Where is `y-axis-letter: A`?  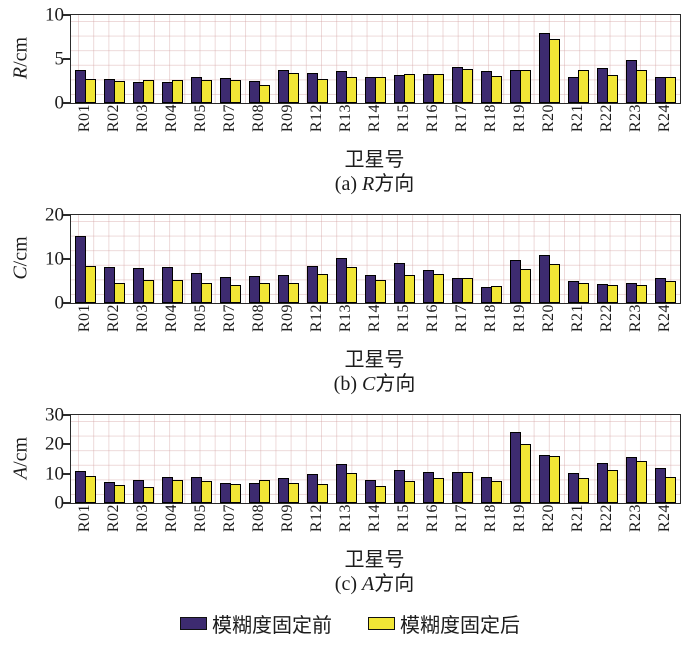
y-axis-letter: A is located at coordinates (20, 473).